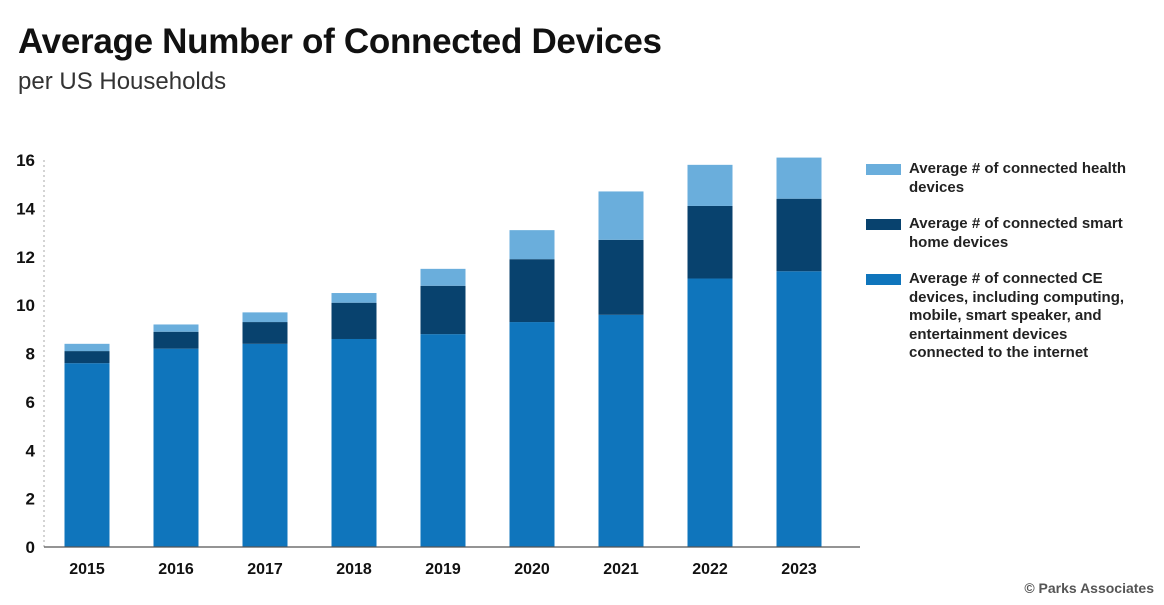  What do you see at coordinates (1089, 588) in the screenshot?
I see `copyright-credit: © Parks Associates` at bounding box center [1089, 588].